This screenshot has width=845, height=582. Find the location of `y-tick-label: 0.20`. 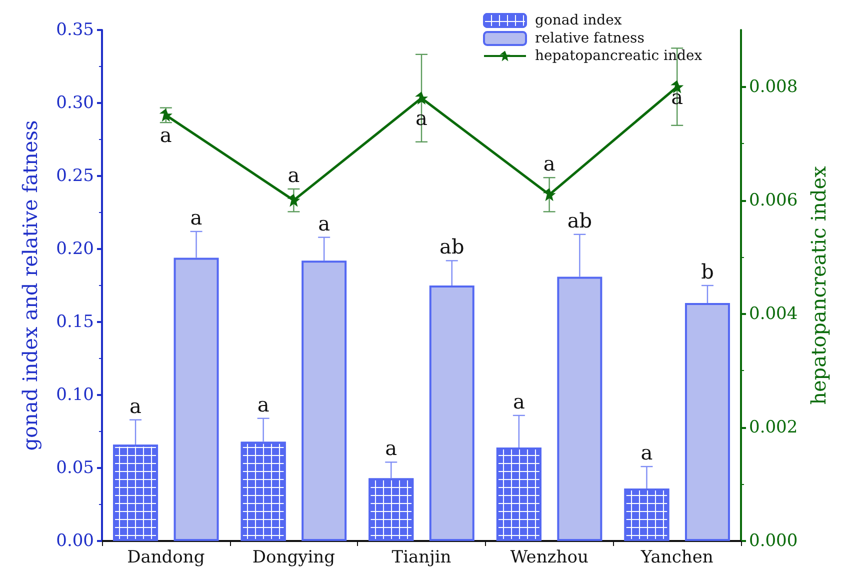

y-tick-label: 0.20 is located at coordinates (75, 249).